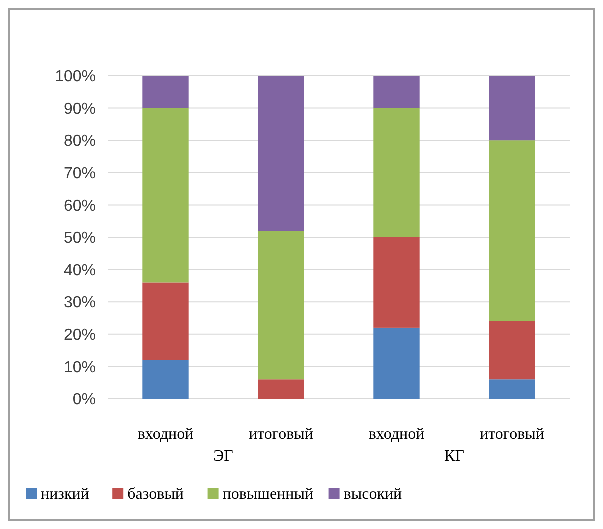  Describe the element at coordinates (80, 239) in the screenshot. I see `y-tick-label: 50%` at that location.